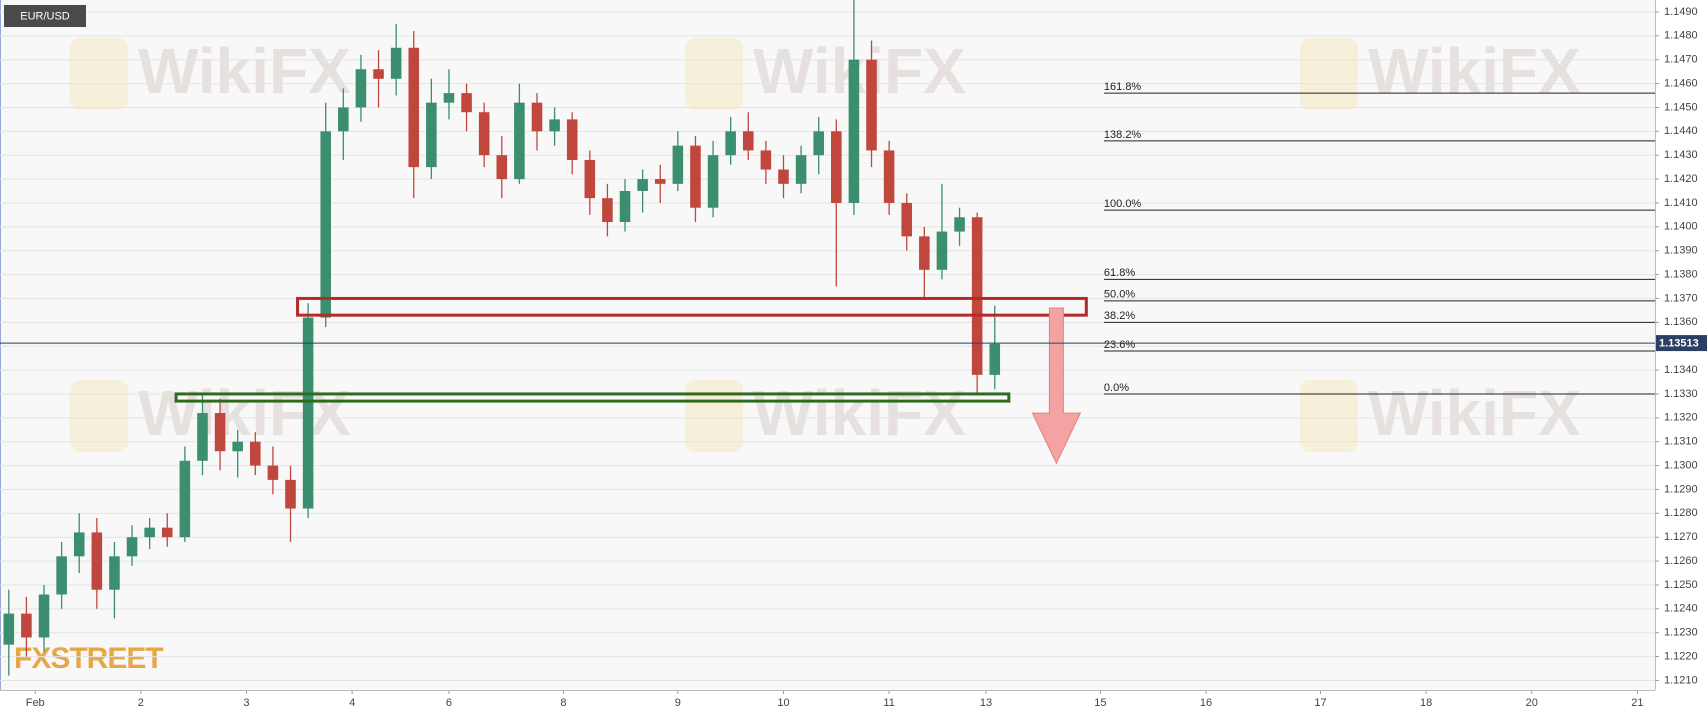 The width and height of the screenshot is (1707, 712). I want to click on y-tick-label: 1.1210, so click(1681, 680).